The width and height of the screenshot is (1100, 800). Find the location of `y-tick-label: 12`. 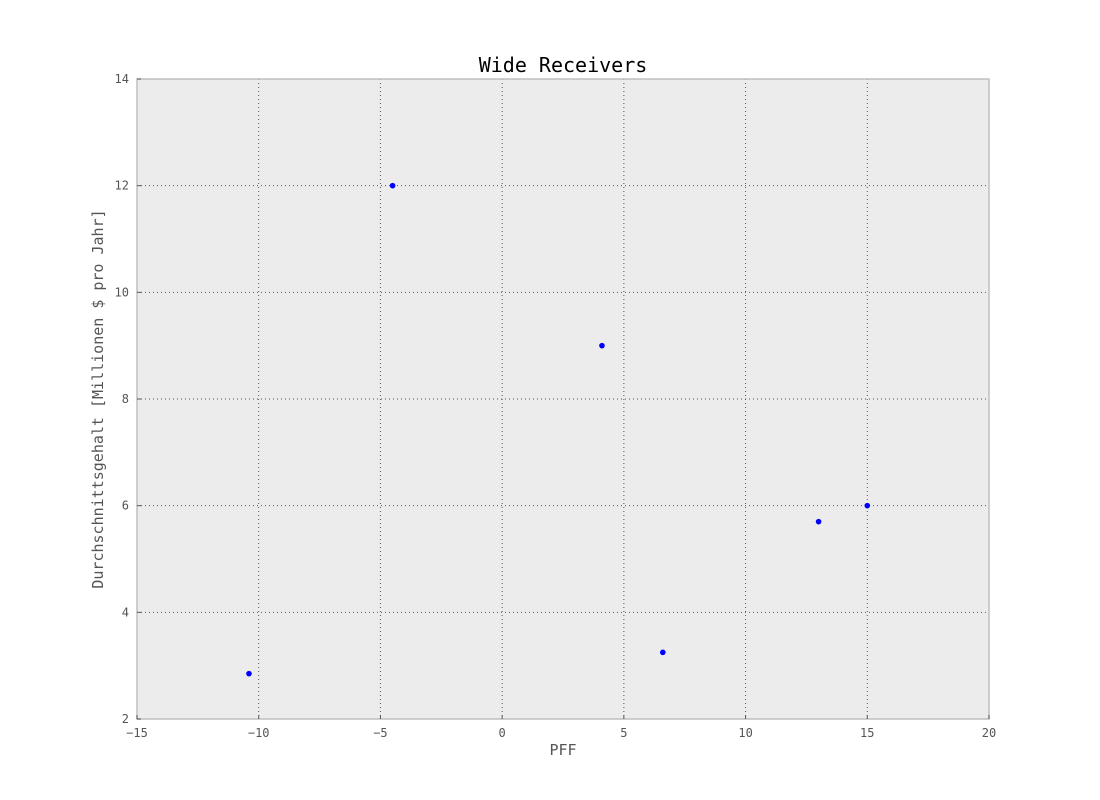

y-tick-label: 12 is located at coordinates (122, 186).